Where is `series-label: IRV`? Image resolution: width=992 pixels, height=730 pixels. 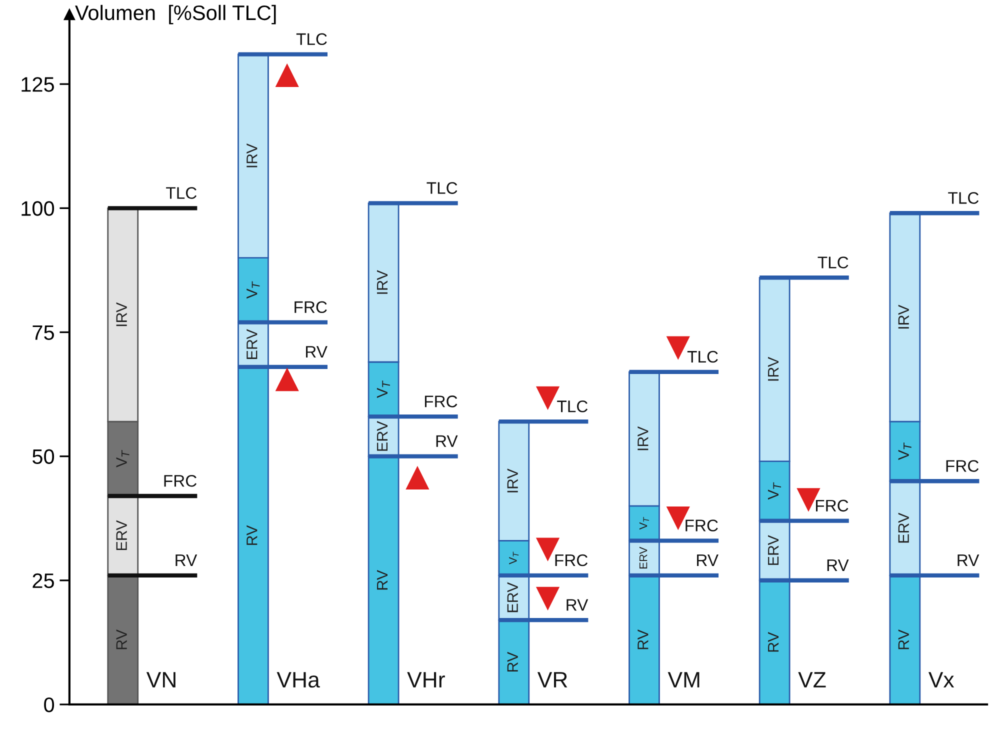 series-label: IRV is located at coordinates (643, 438).